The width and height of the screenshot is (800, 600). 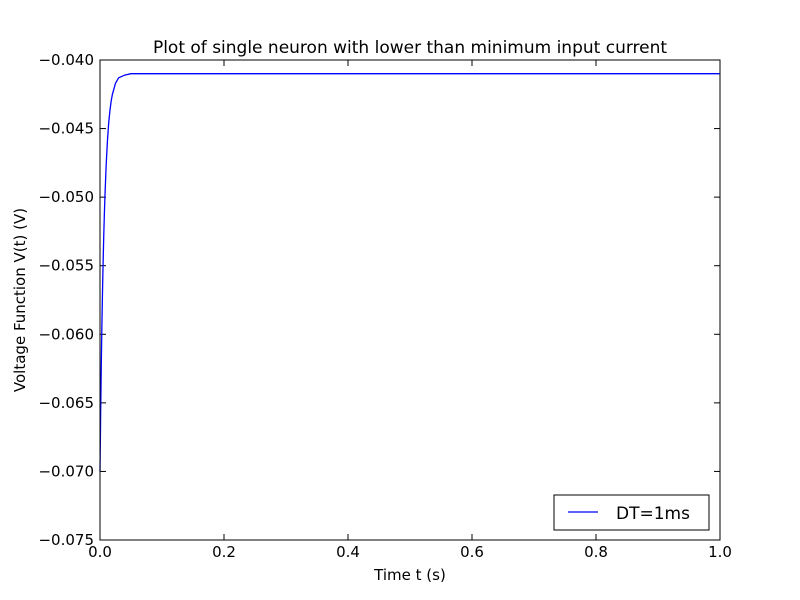 What do you see at coordinates (653, 514) in the screenshot?
I see `legend-label: DT=1ms` at bounding box center [653, 514].